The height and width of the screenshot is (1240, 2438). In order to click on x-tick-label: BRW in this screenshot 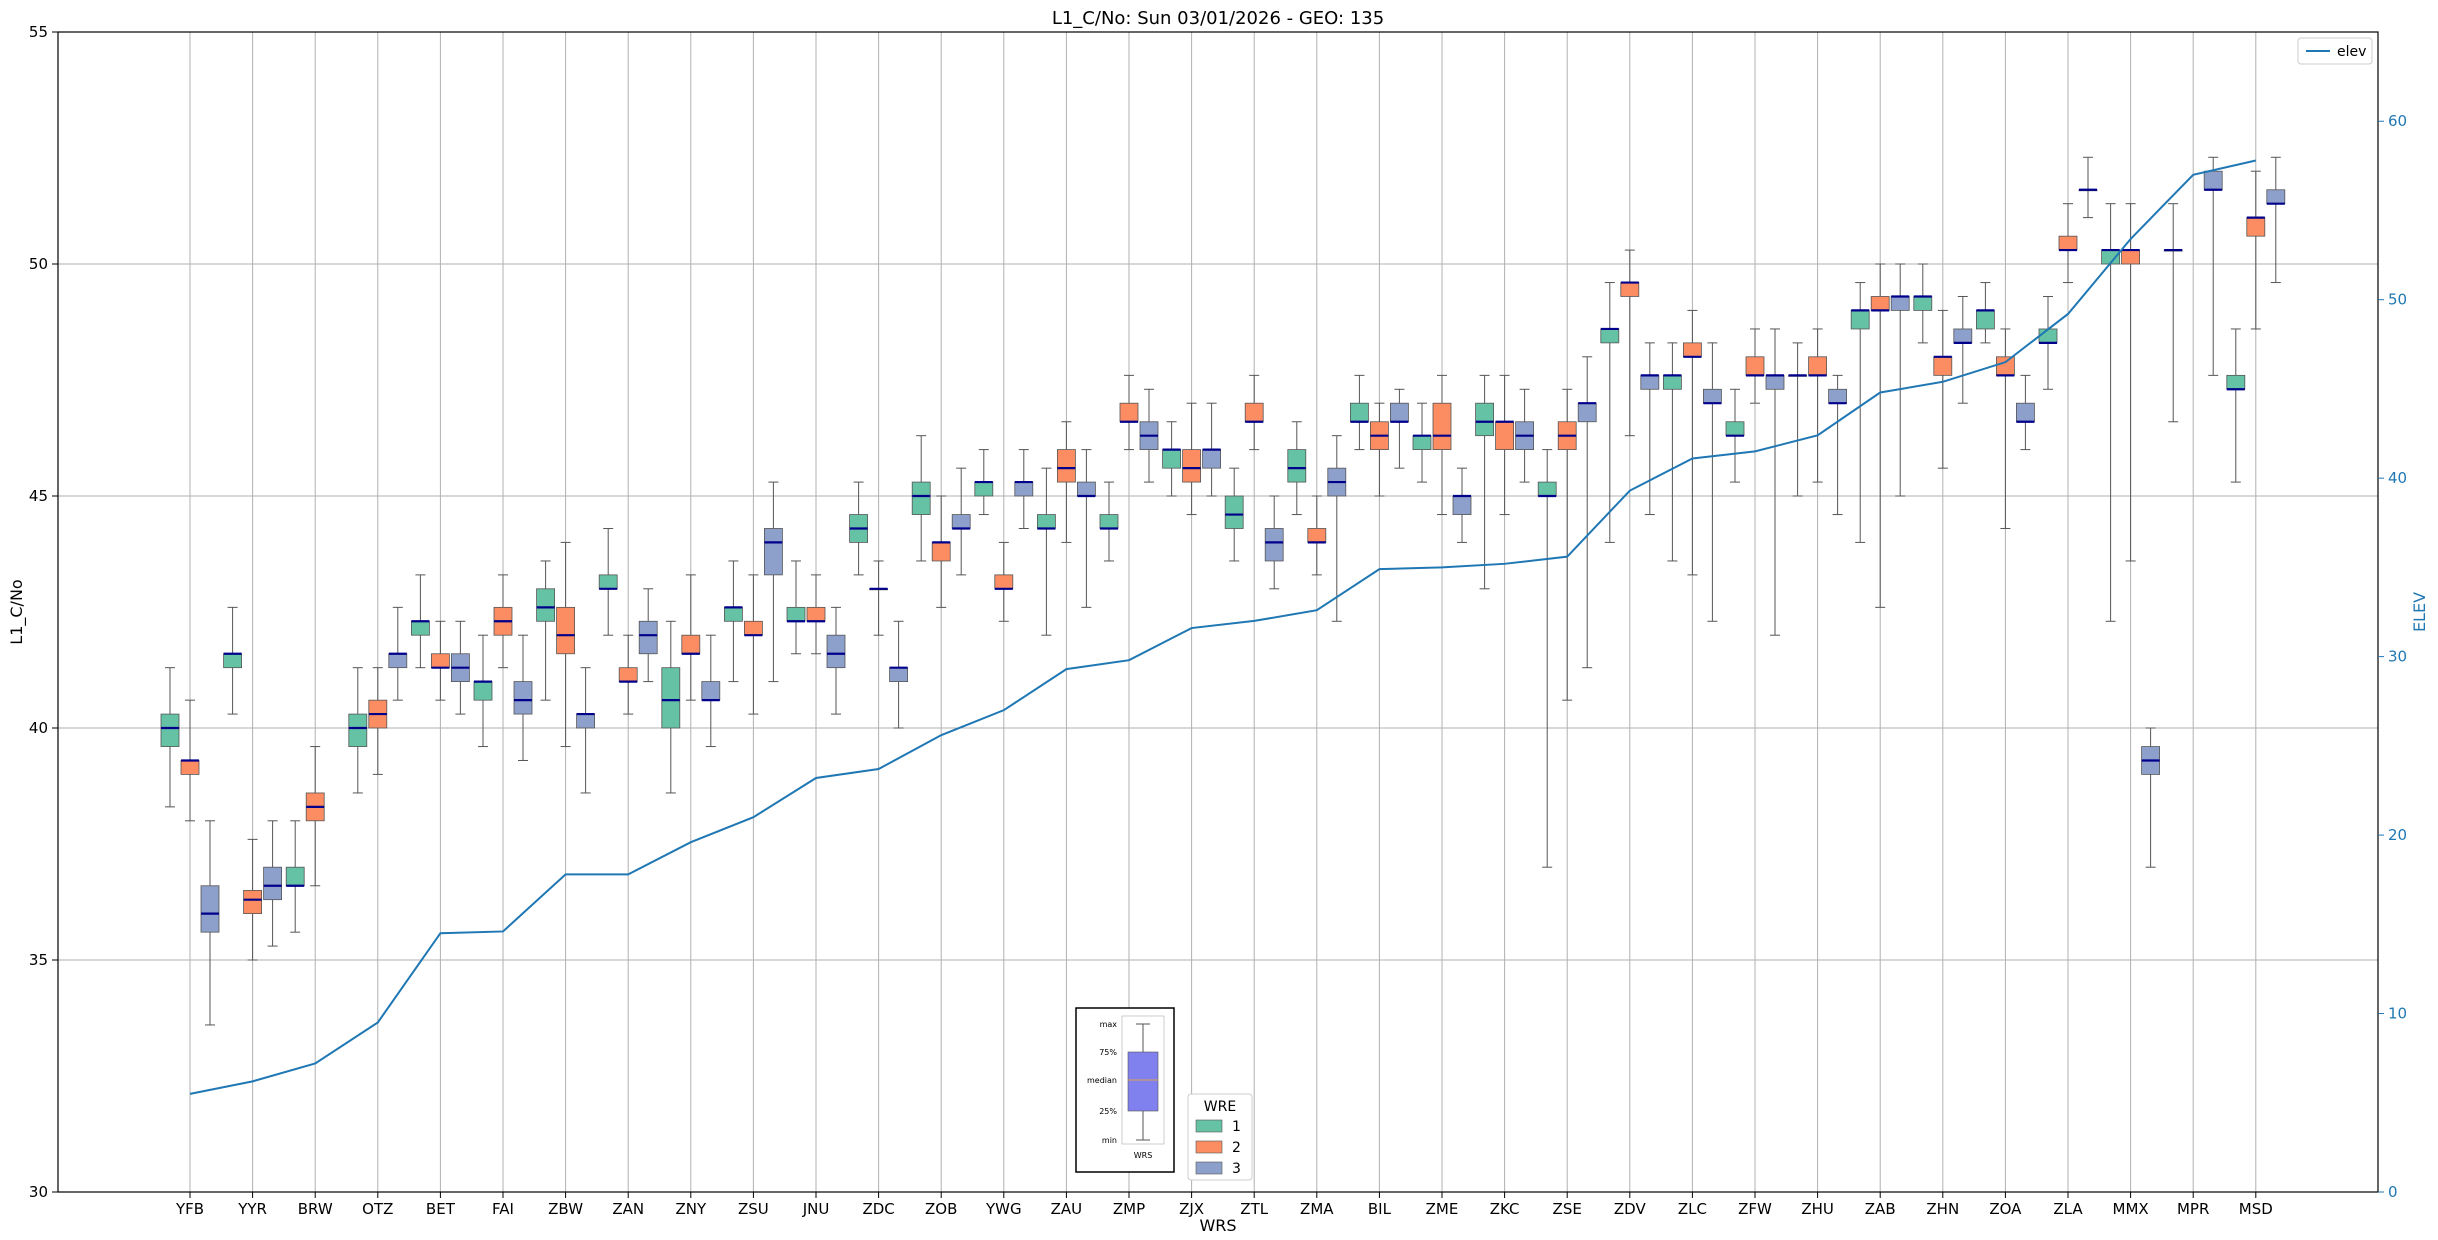, I will do `click(315, 1209)`.